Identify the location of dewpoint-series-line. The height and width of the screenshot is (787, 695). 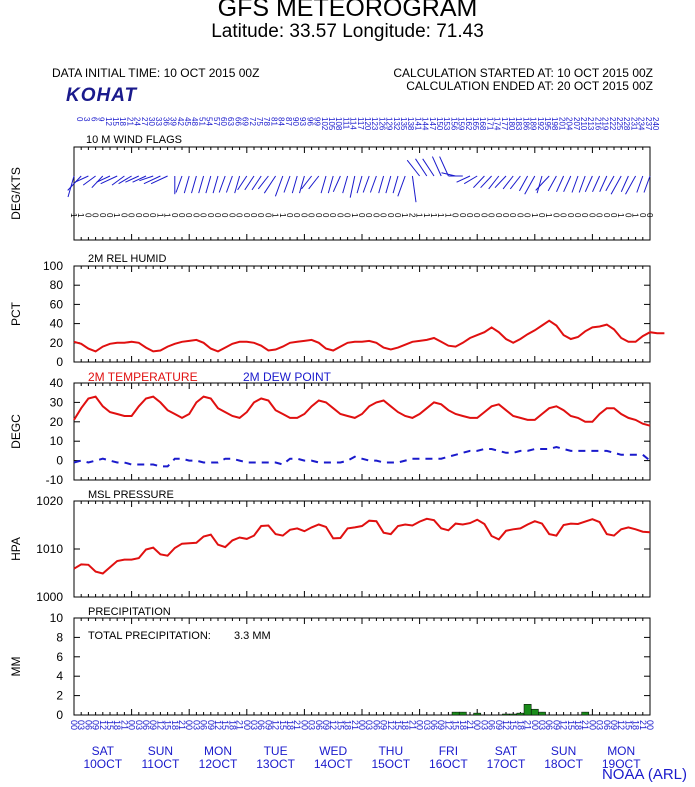
(362, 456).